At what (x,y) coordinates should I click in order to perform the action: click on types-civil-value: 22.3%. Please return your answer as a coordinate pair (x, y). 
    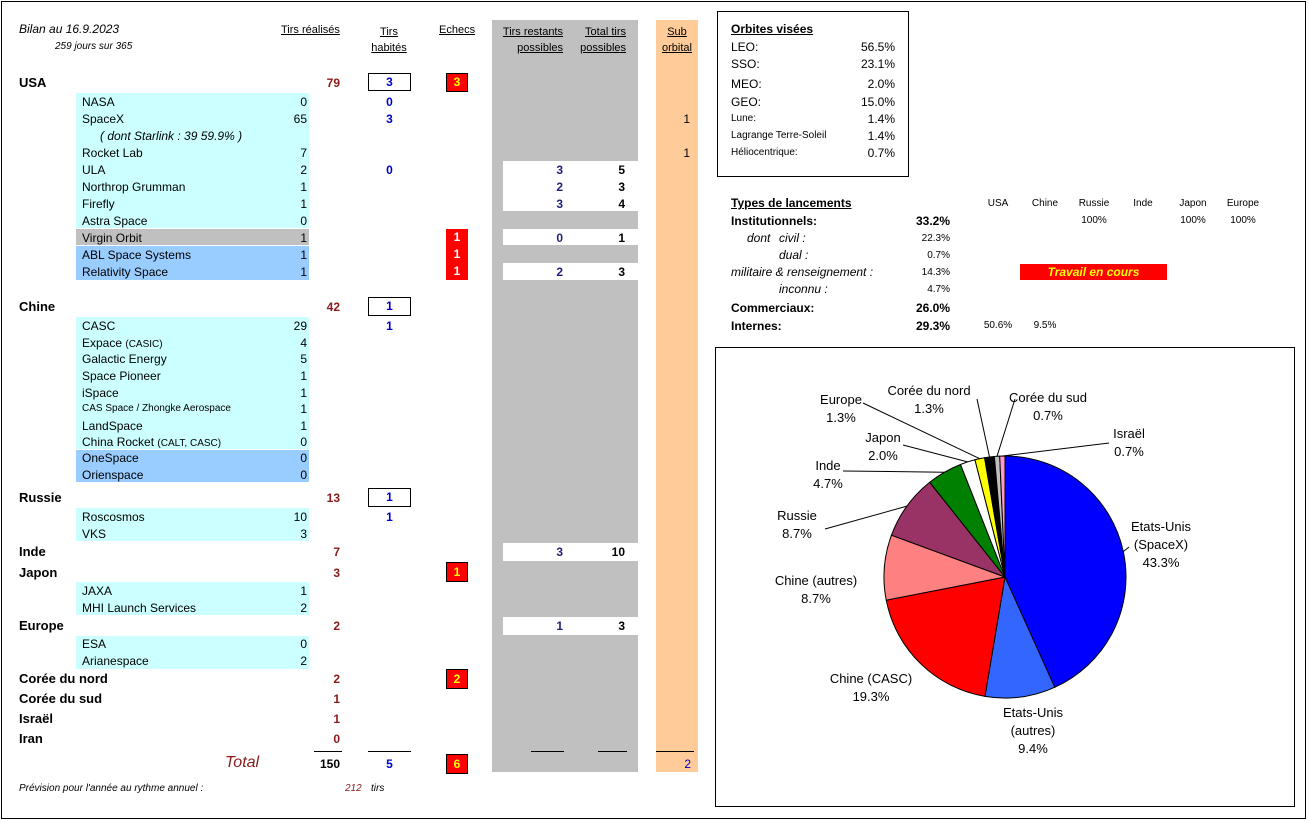
    Looking at the image, I should click on (935, 238).